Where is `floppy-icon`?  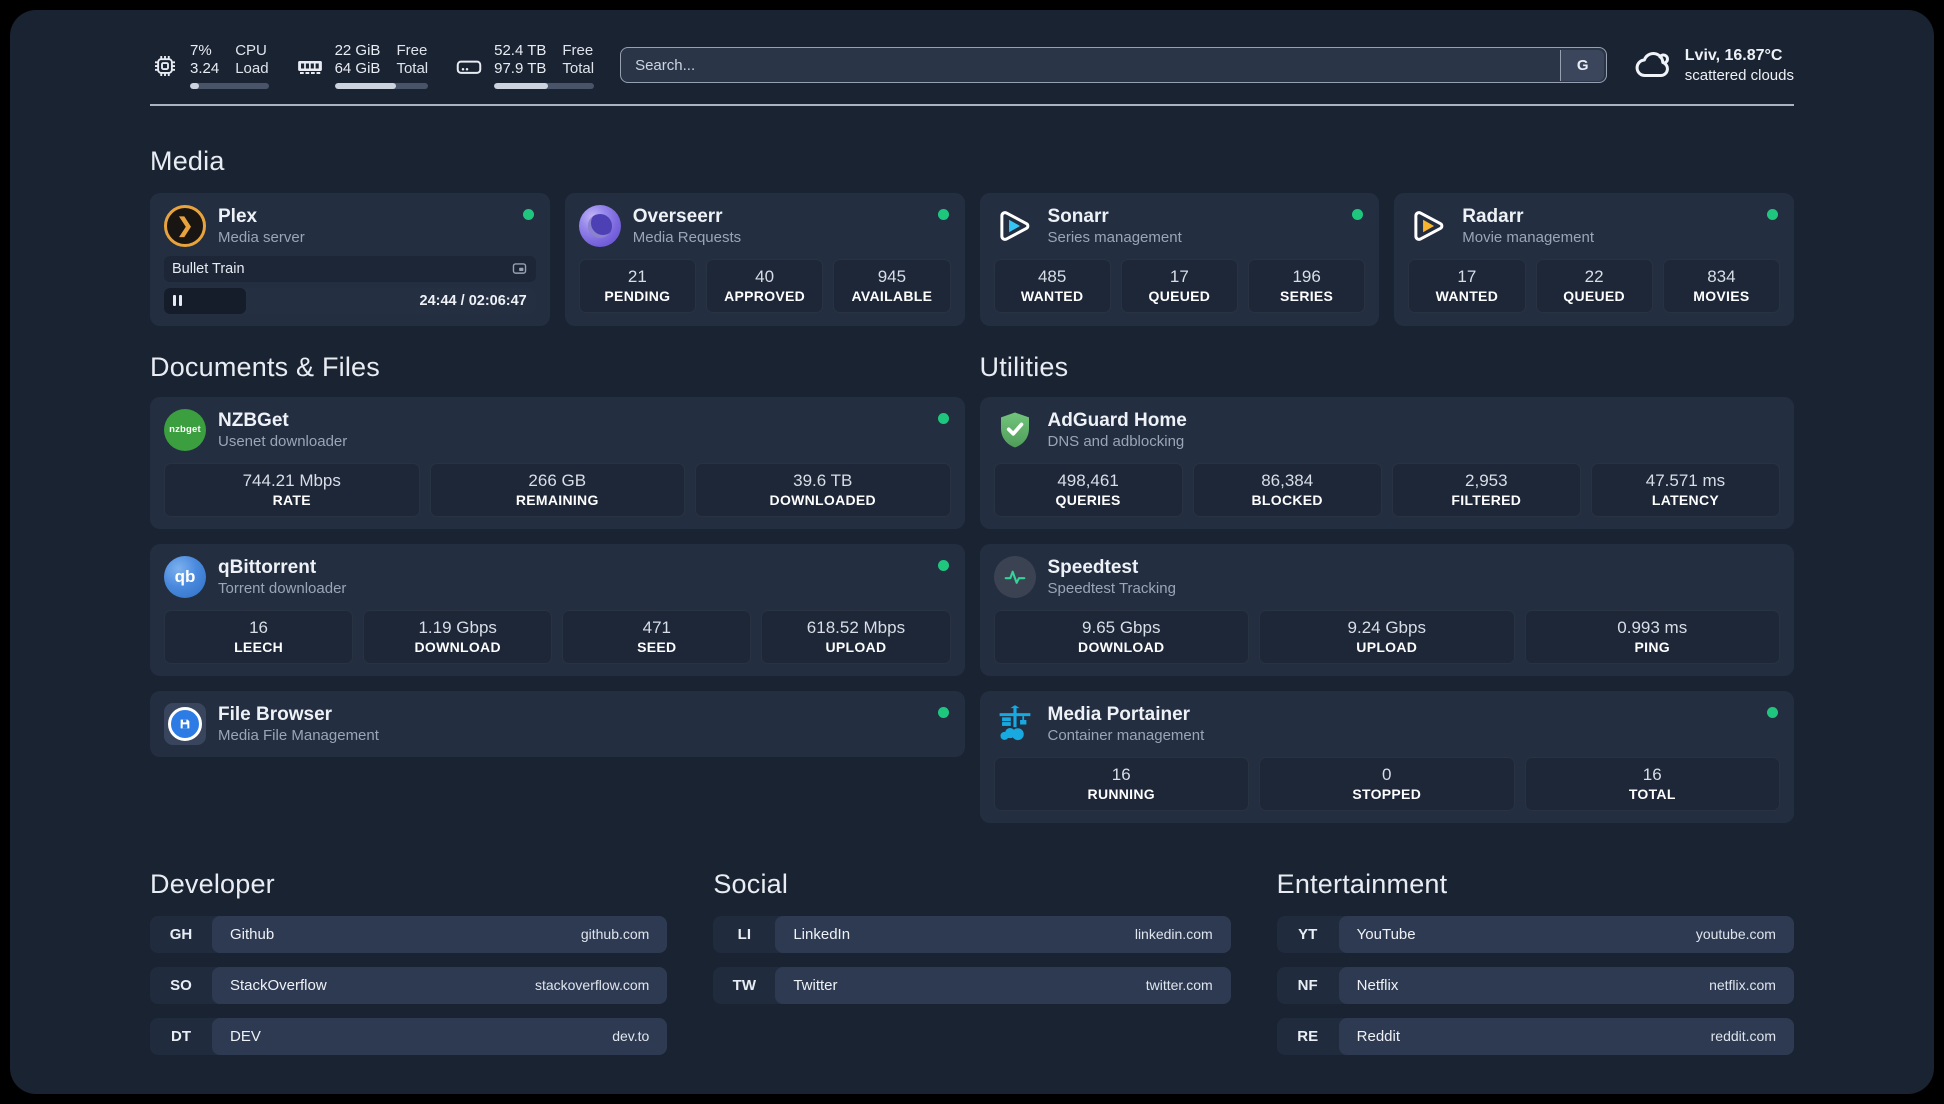
floppy-icon is located at coordinates (185, 723).